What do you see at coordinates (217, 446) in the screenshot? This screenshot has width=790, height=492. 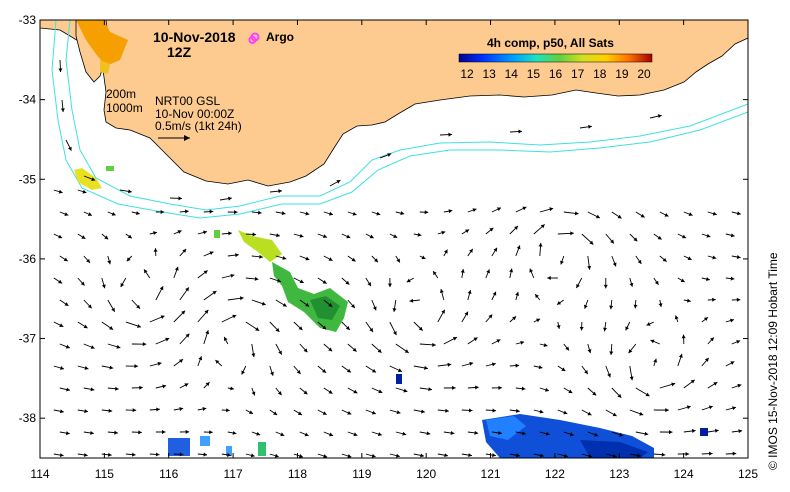 I see `sst-patch-south-west` at bounding box center [217, 446].